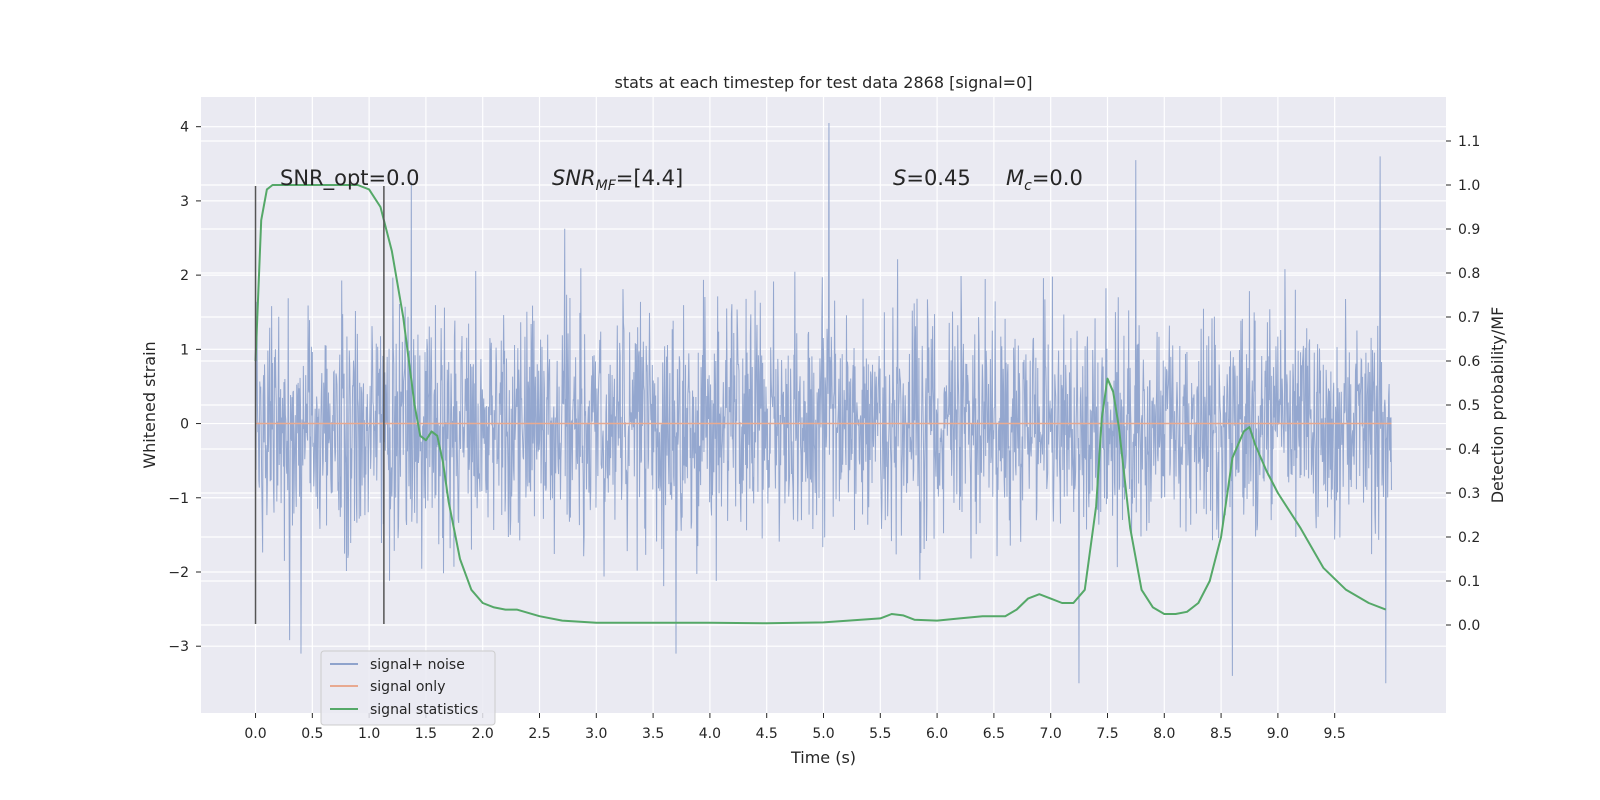 Image resolution: width=1600 pixels, height=800 pixels. I want to click on y-tick-label-right: 0.8, so click(1469, 274).